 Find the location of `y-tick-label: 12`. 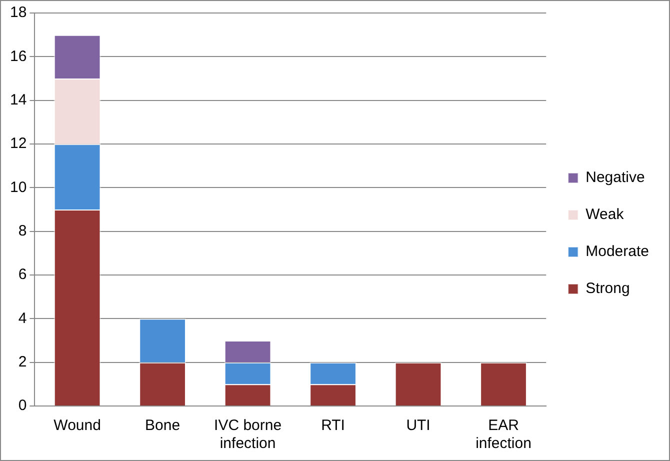

y-tick-label: 12 is located at coordinates (18, 143).